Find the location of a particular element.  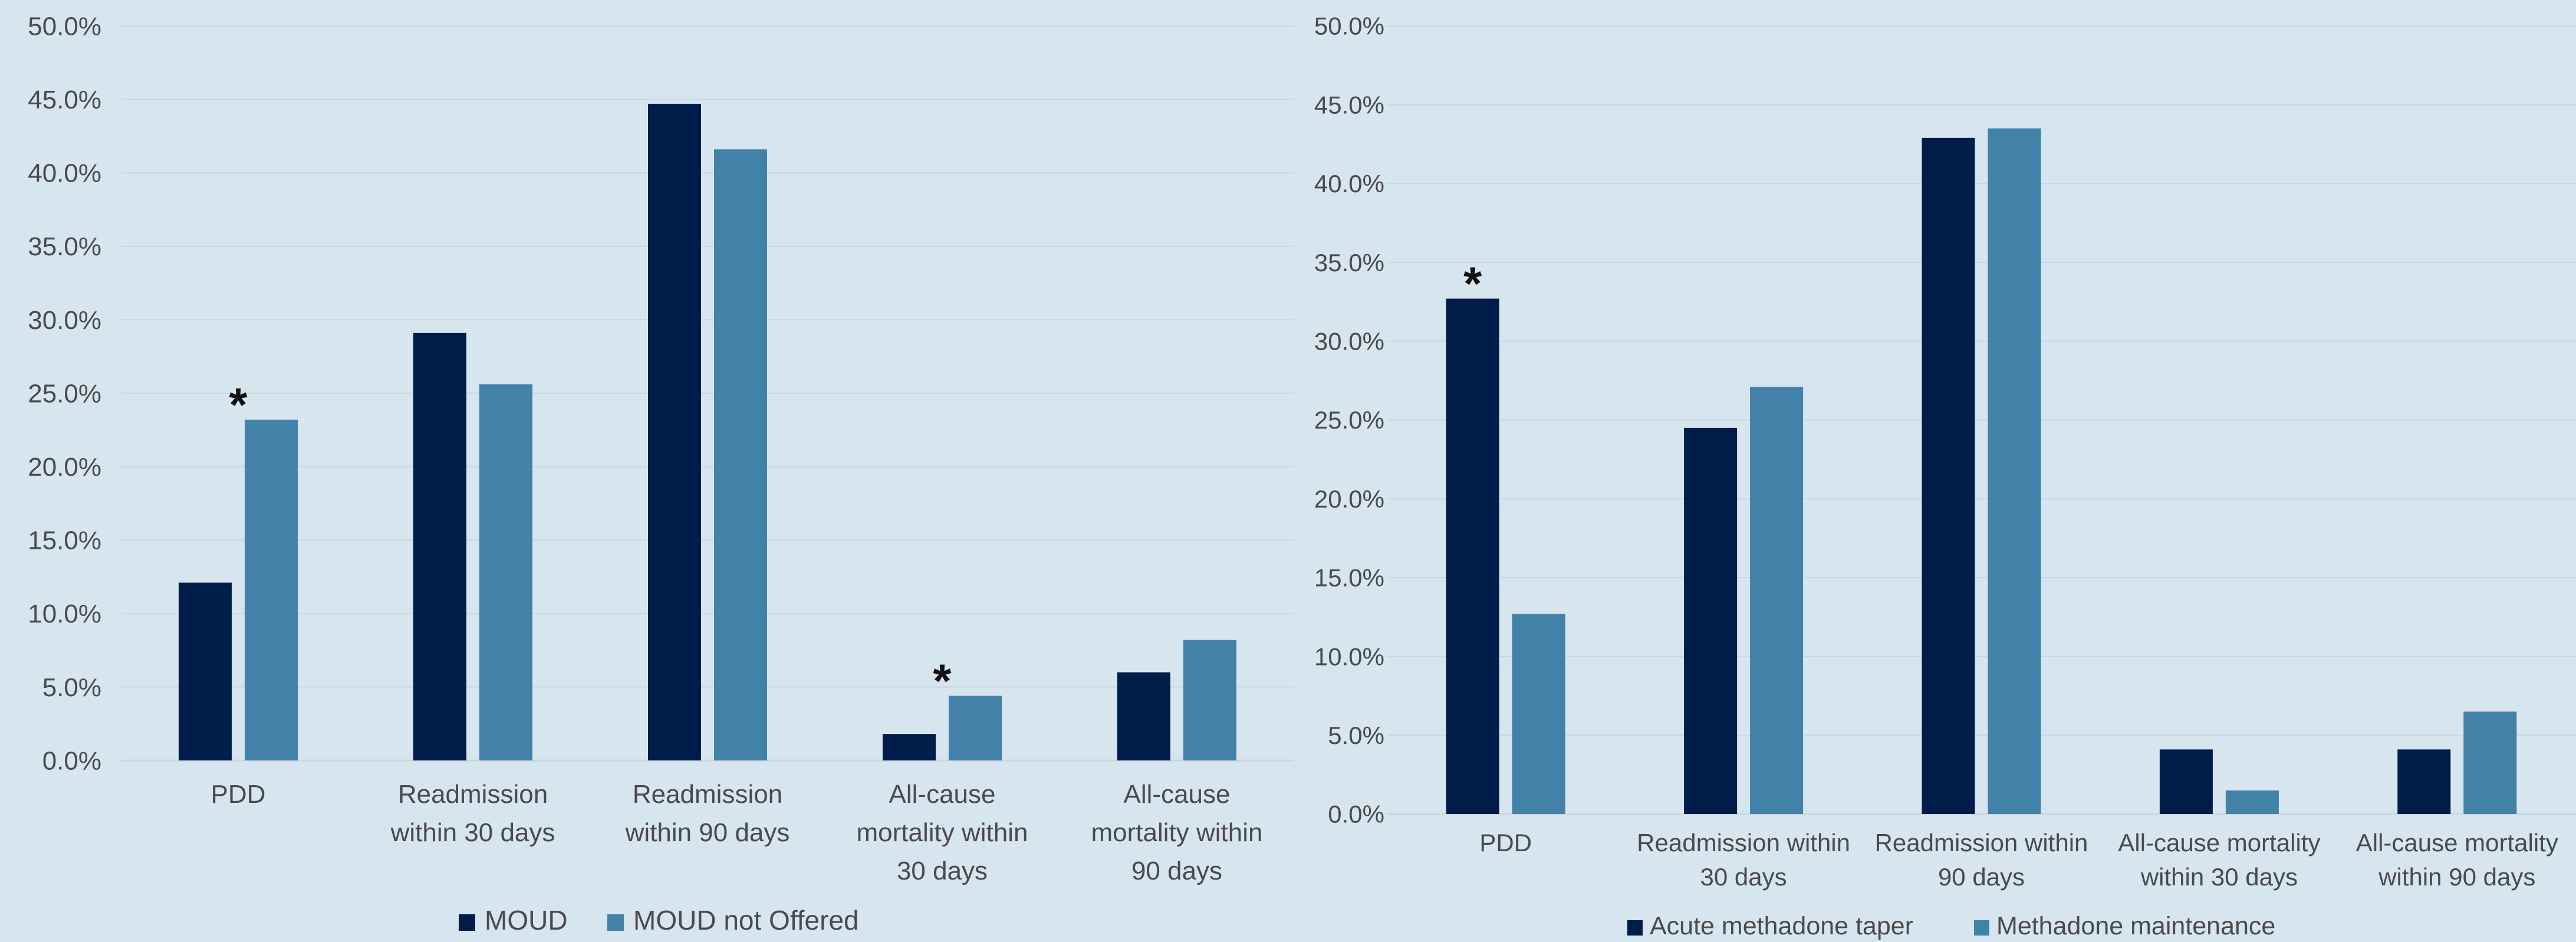

legend-label: MOUD is located at coordinates (526, 920).